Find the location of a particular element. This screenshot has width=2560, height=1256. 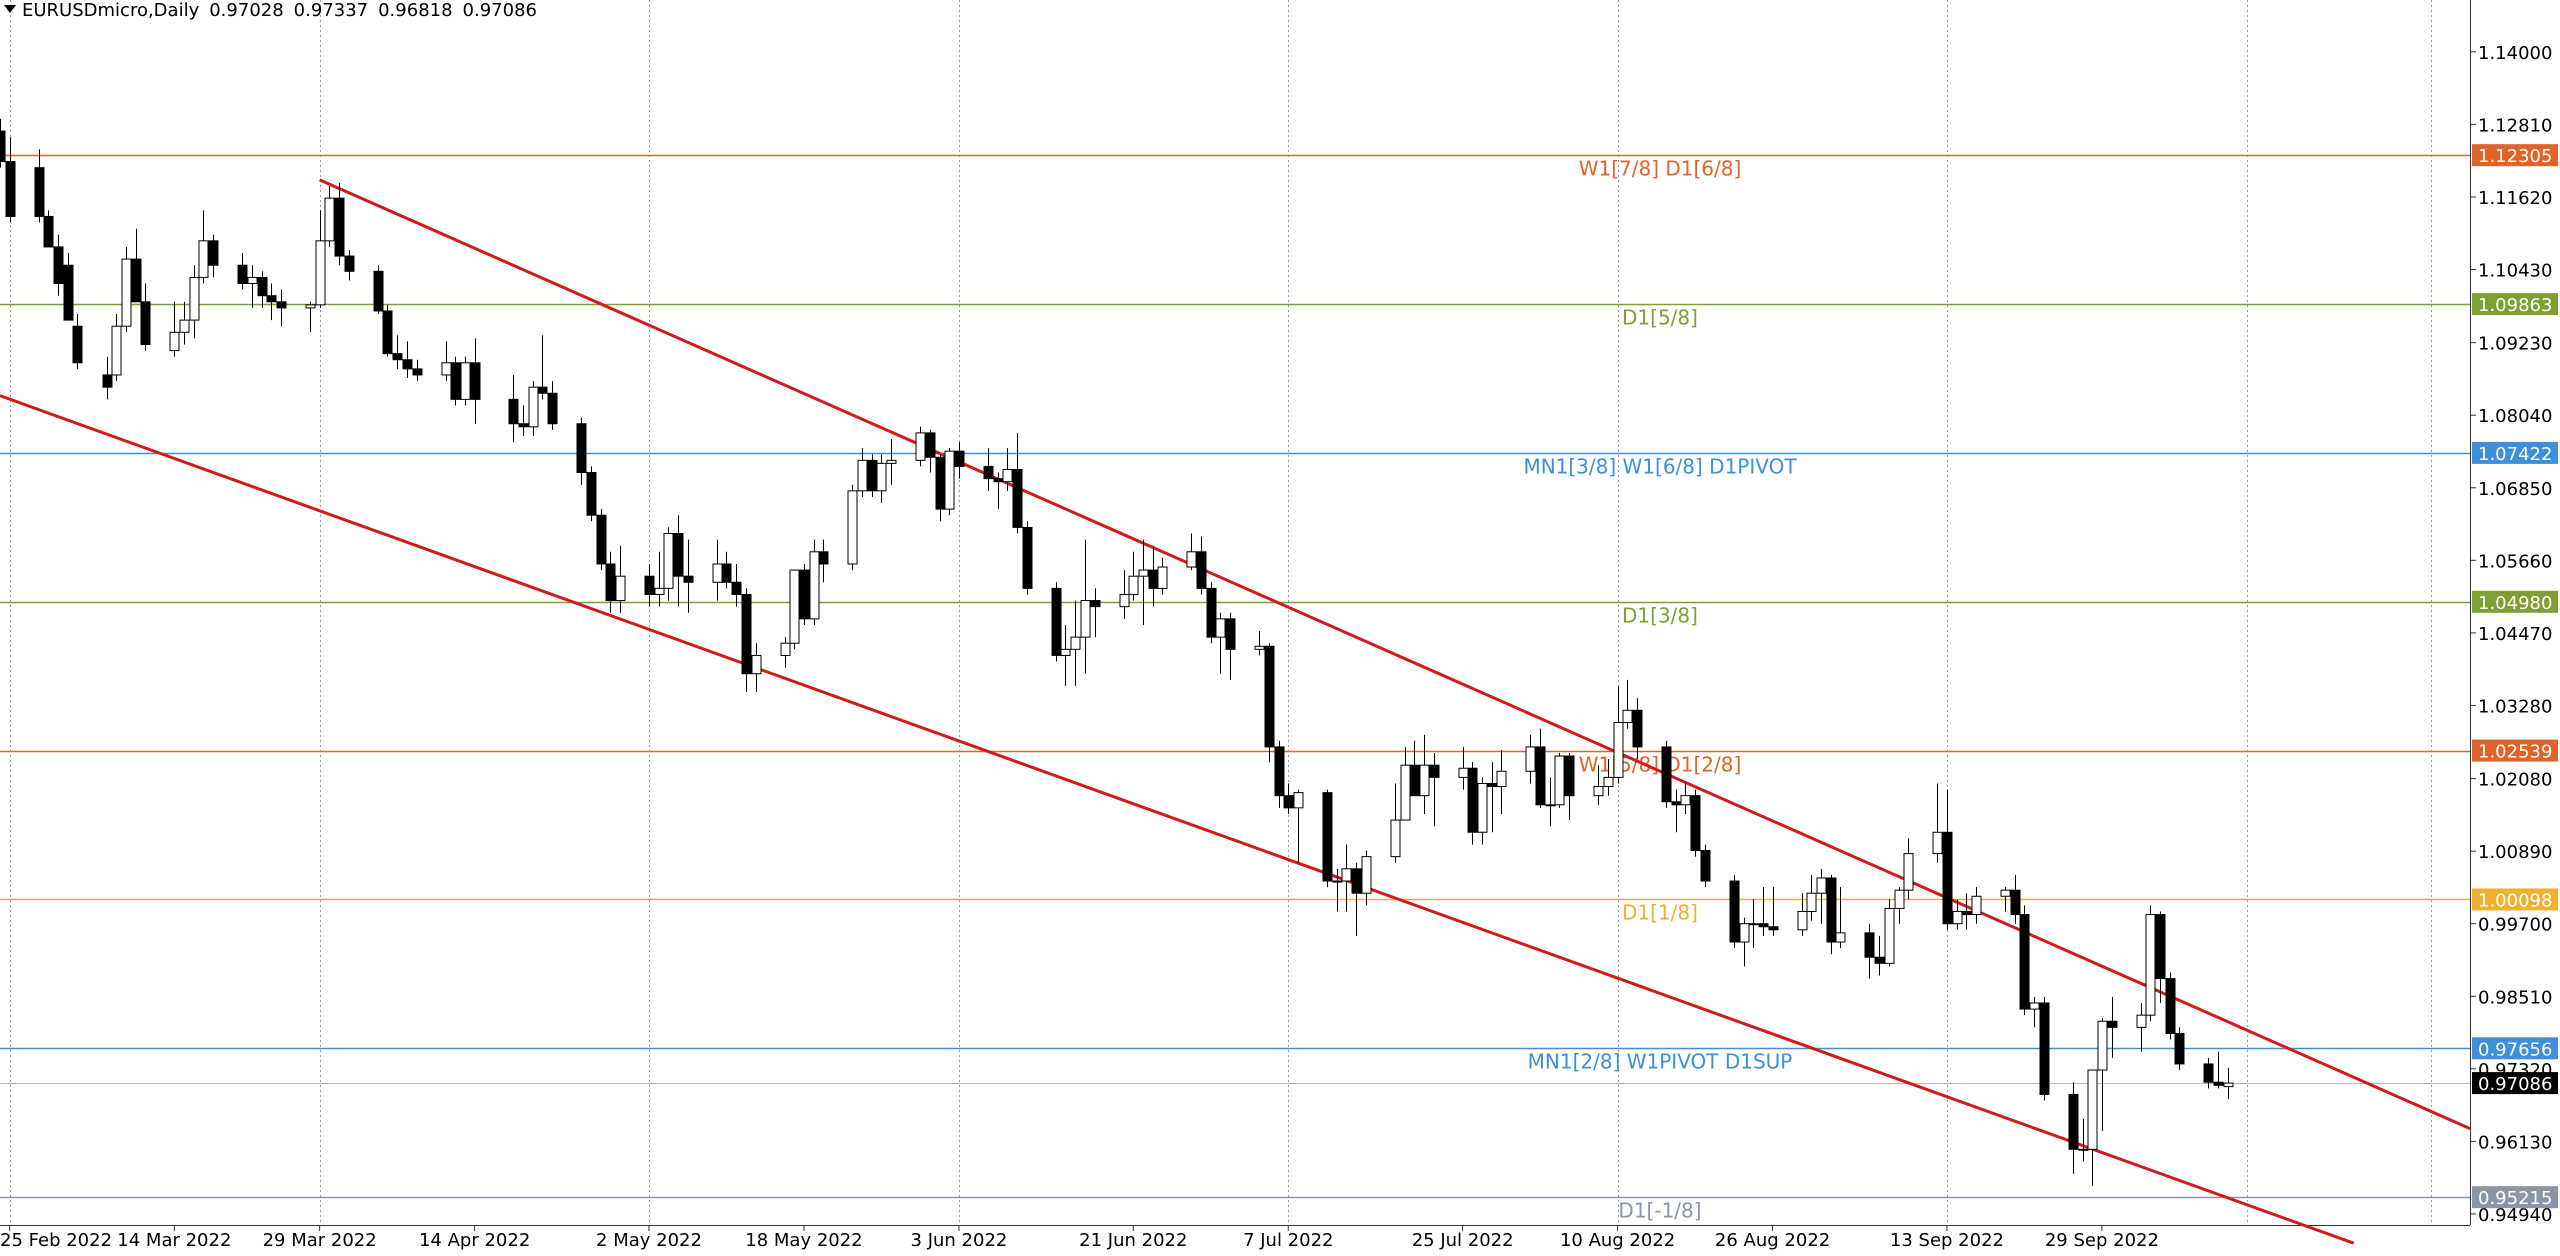

price-tick-label: 1.03280 is located at coordinates (2515, 706).